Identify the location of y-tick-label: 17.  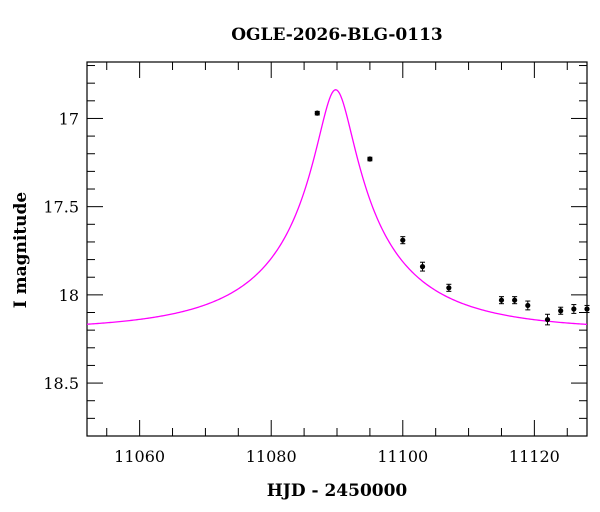
(69, 118).